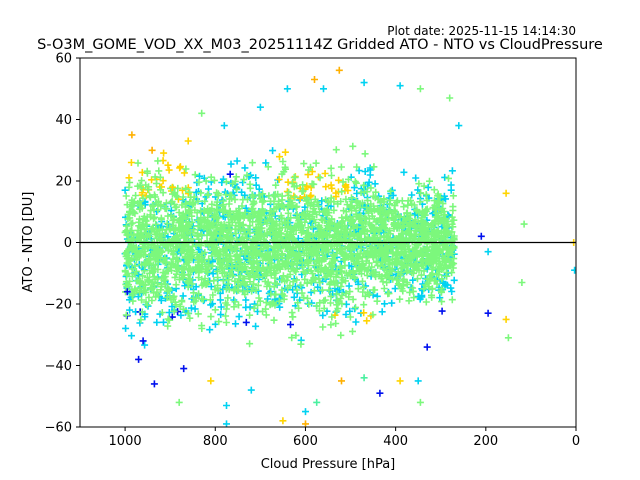 This screenshot has height=480, width=640. Describe the element at coordinates (576, 441) in the screenshot. I see `x-tick-label: 0` at that location.